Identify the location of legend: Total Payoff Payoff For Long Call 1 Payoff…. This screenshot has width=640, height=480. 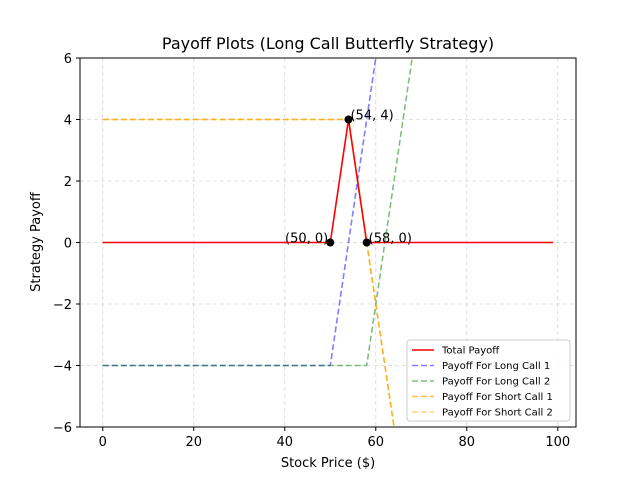
(488, 380).